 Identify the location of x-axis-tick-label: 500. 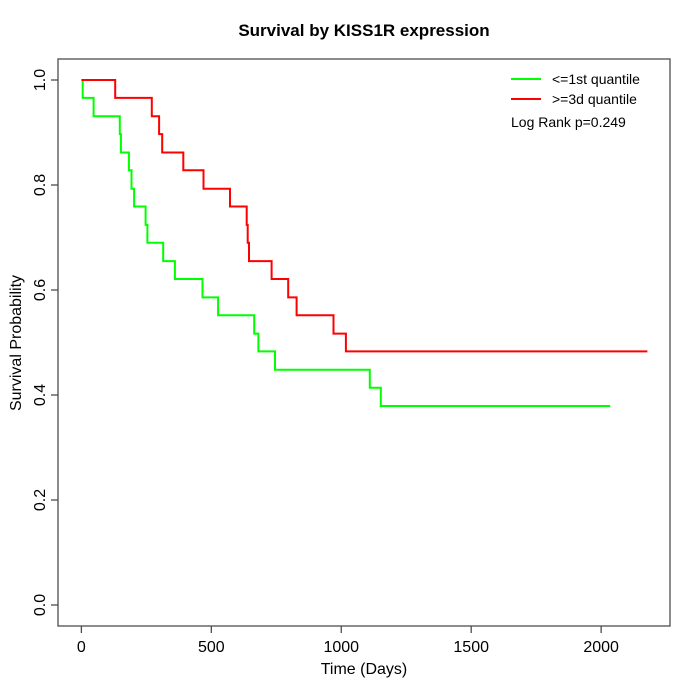
(211, 647).